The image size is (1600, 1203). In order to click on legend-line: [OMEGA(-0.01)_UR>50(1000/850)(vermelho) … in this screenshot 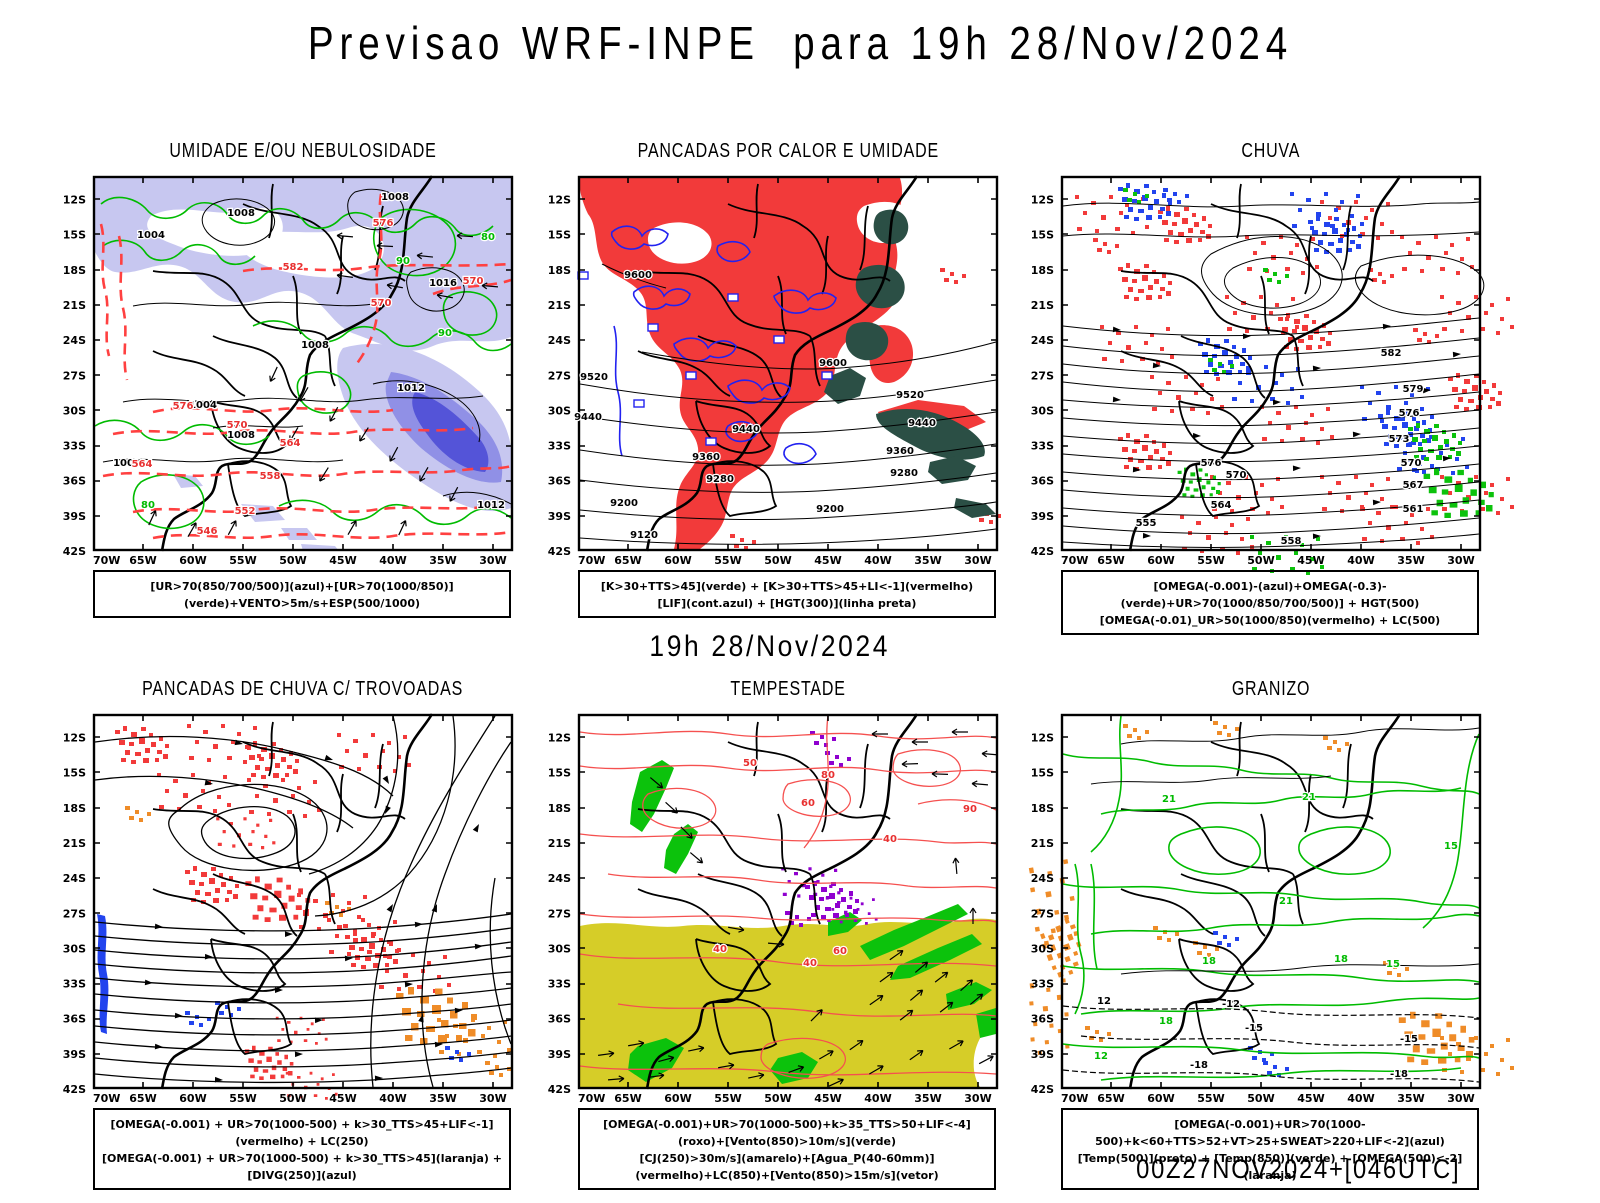, I will do `click(1270, 621)`.